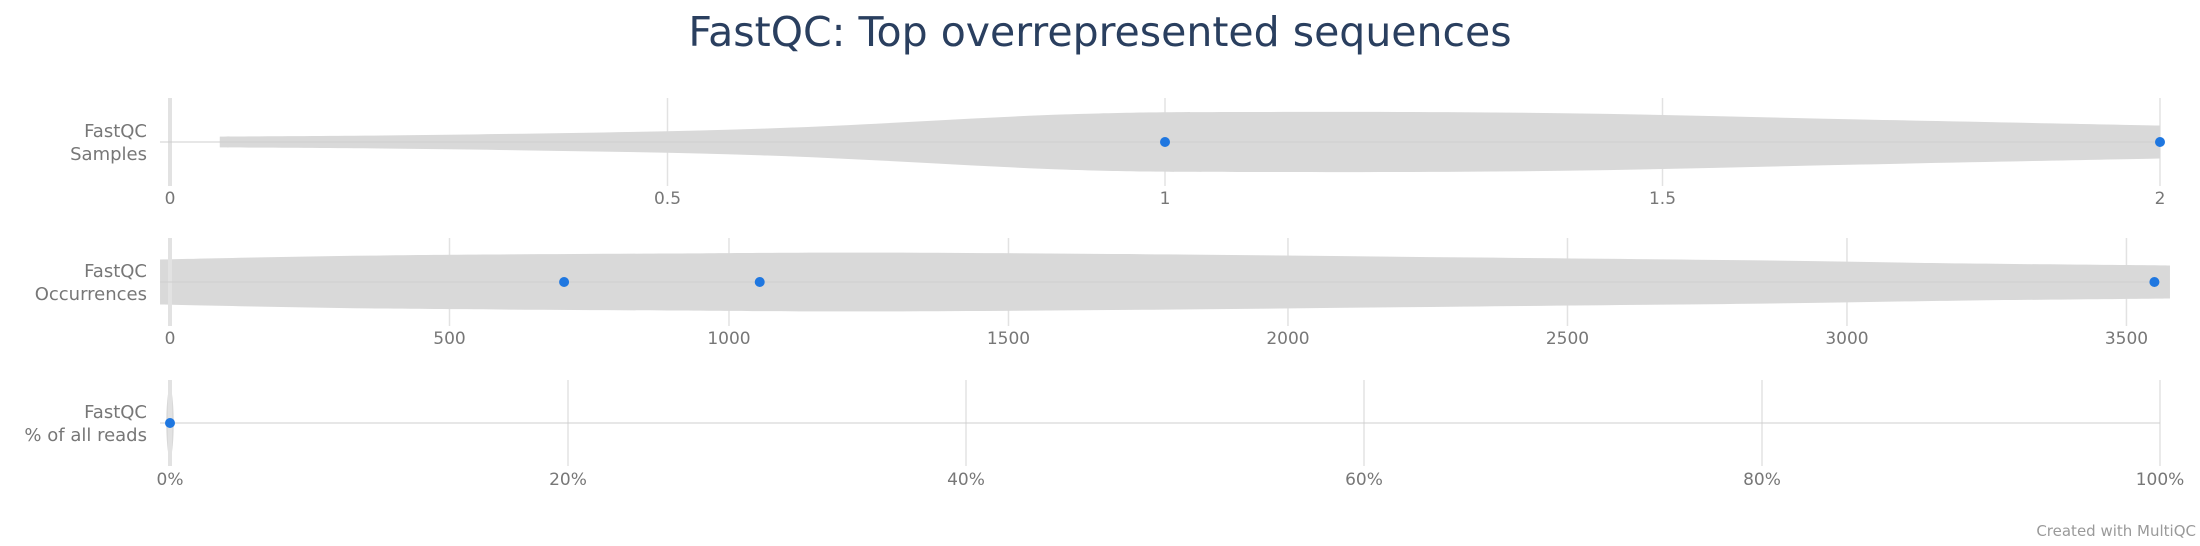 The height and width of the screenshot is (546, 2200). I want to click on tick-label: 1500, so click(1008, 339).